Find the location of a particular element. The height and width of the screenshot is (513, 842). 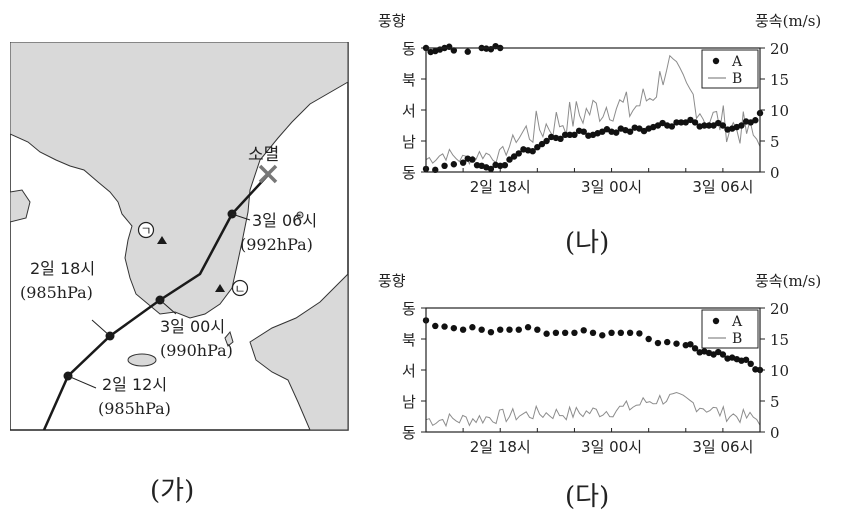

legend-box is located at coordinates (730, 69).